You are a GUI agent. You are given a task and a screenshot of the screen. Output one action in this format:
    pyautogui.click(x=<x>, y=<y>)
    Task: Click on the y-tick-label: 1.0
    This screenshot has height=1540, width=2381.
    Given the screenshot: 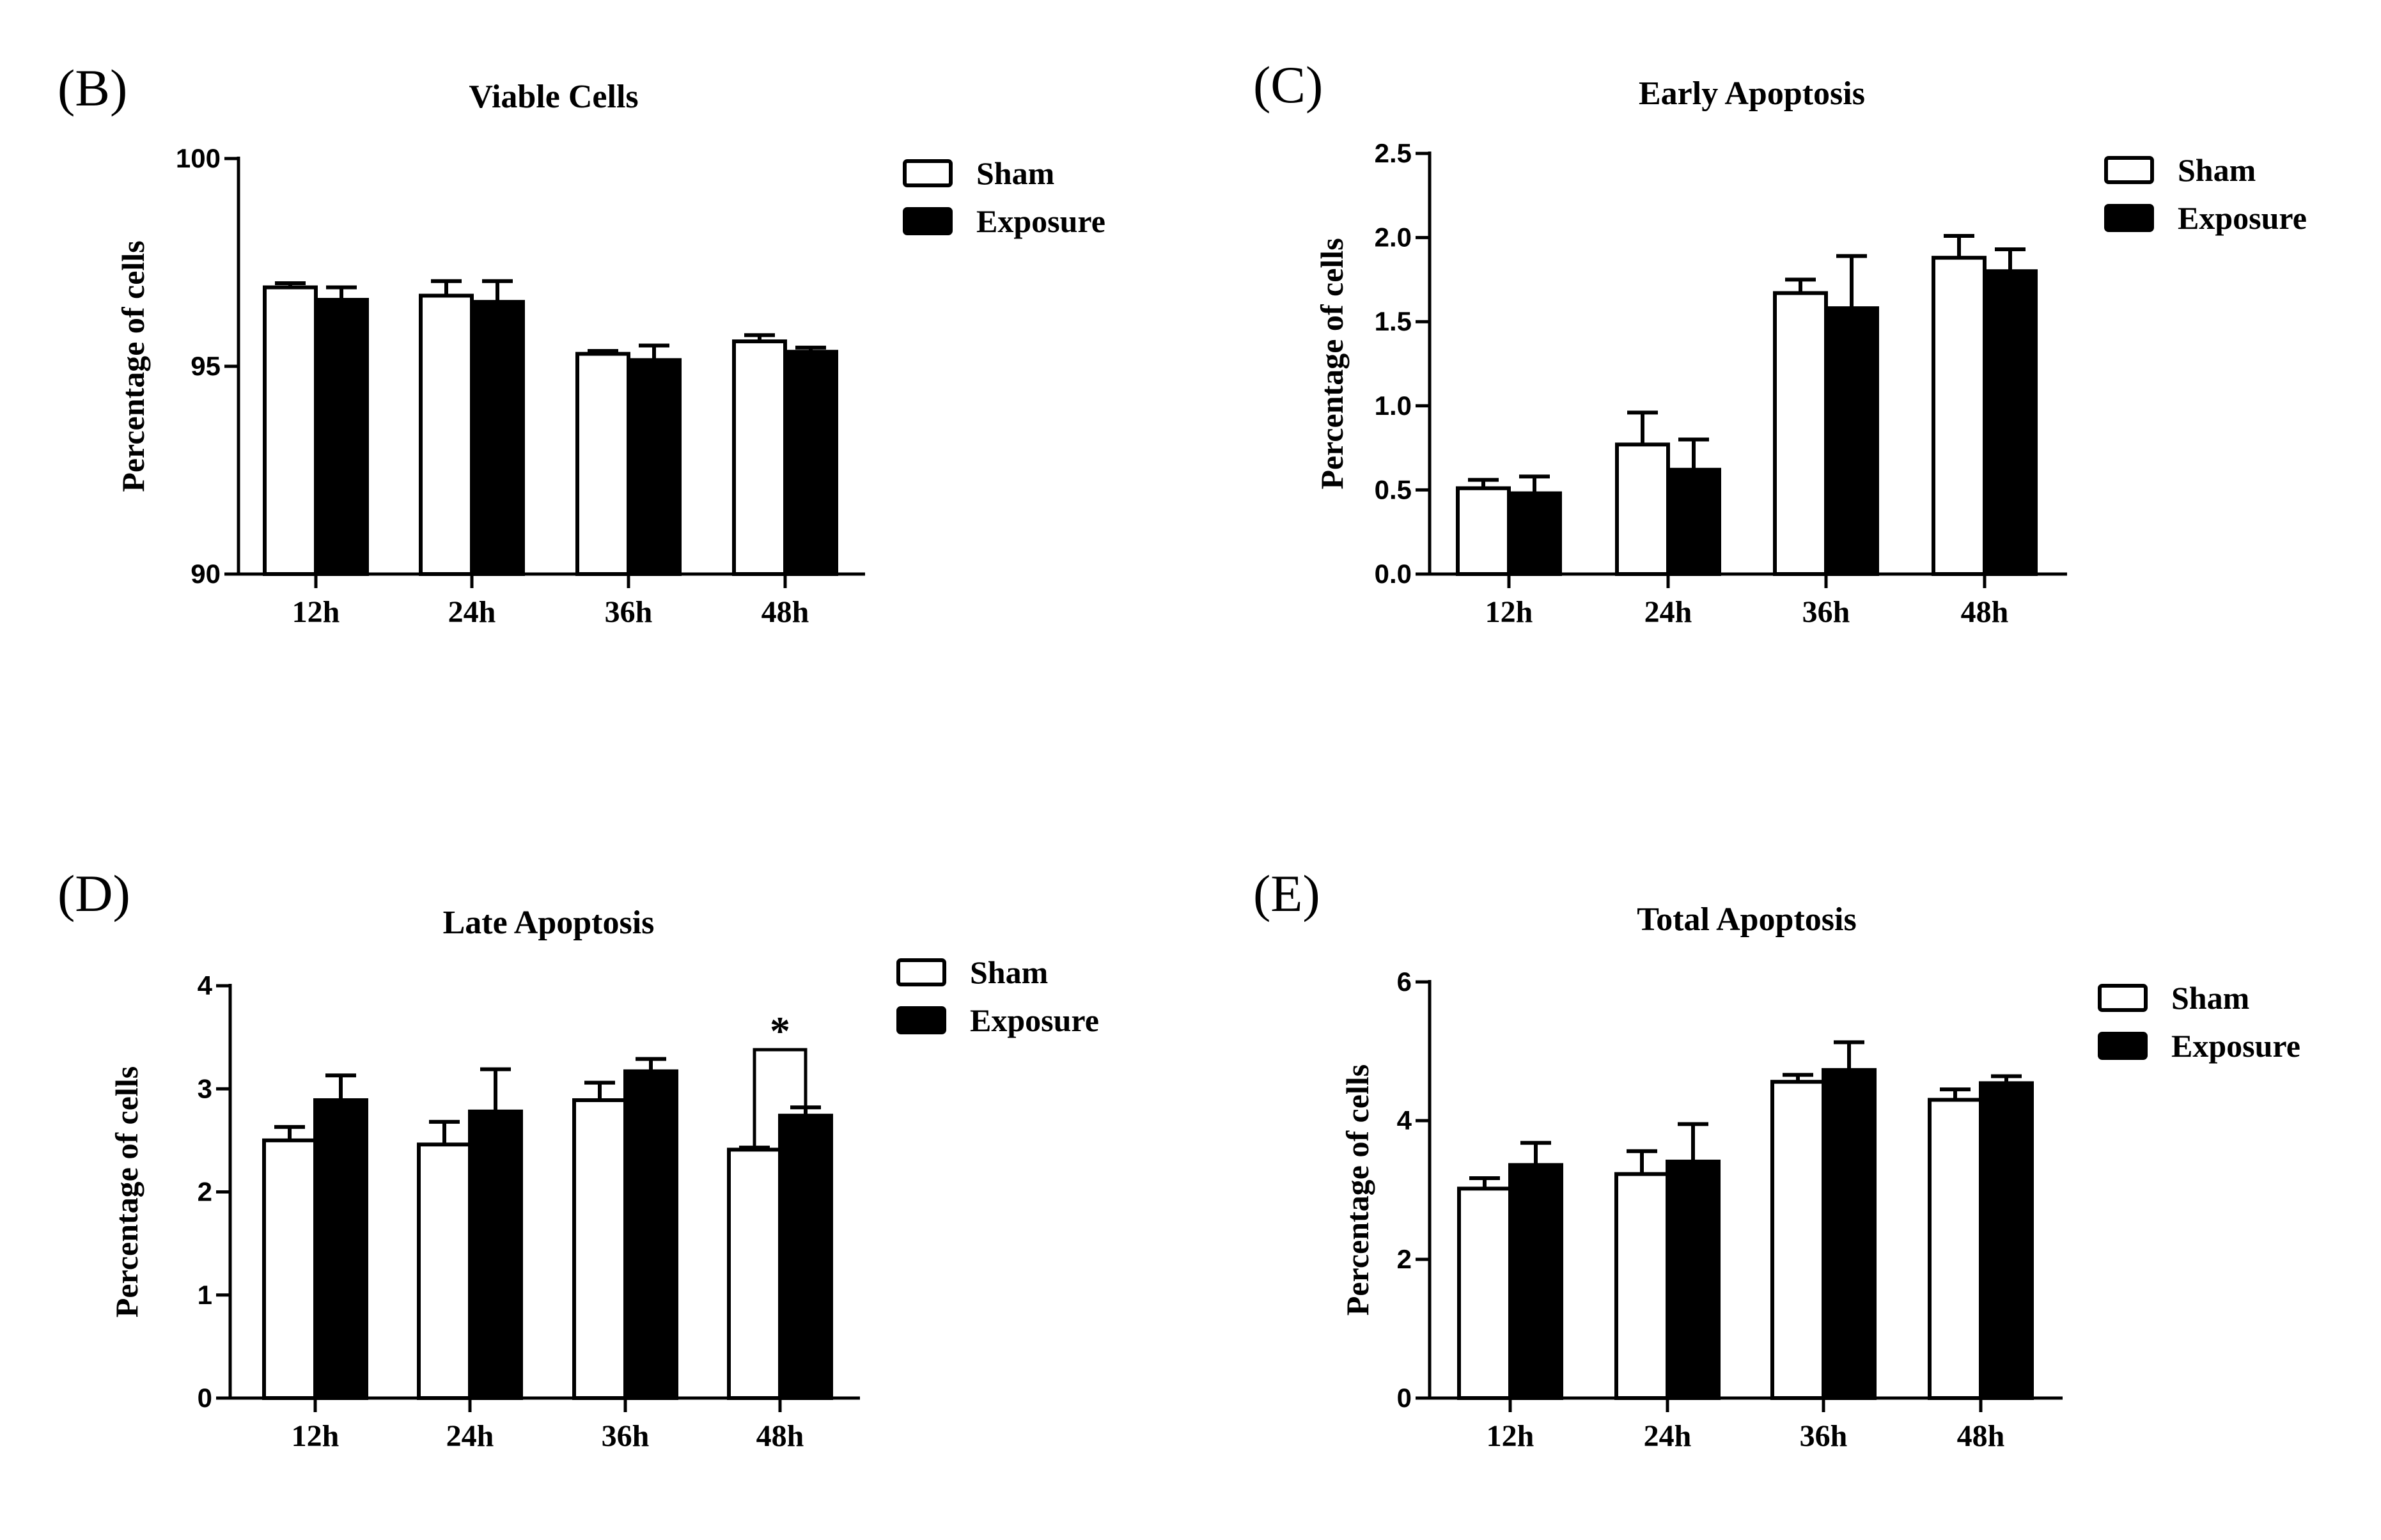 What is the action you would take?
    pyautogui.click(x=1393, y=406)
    